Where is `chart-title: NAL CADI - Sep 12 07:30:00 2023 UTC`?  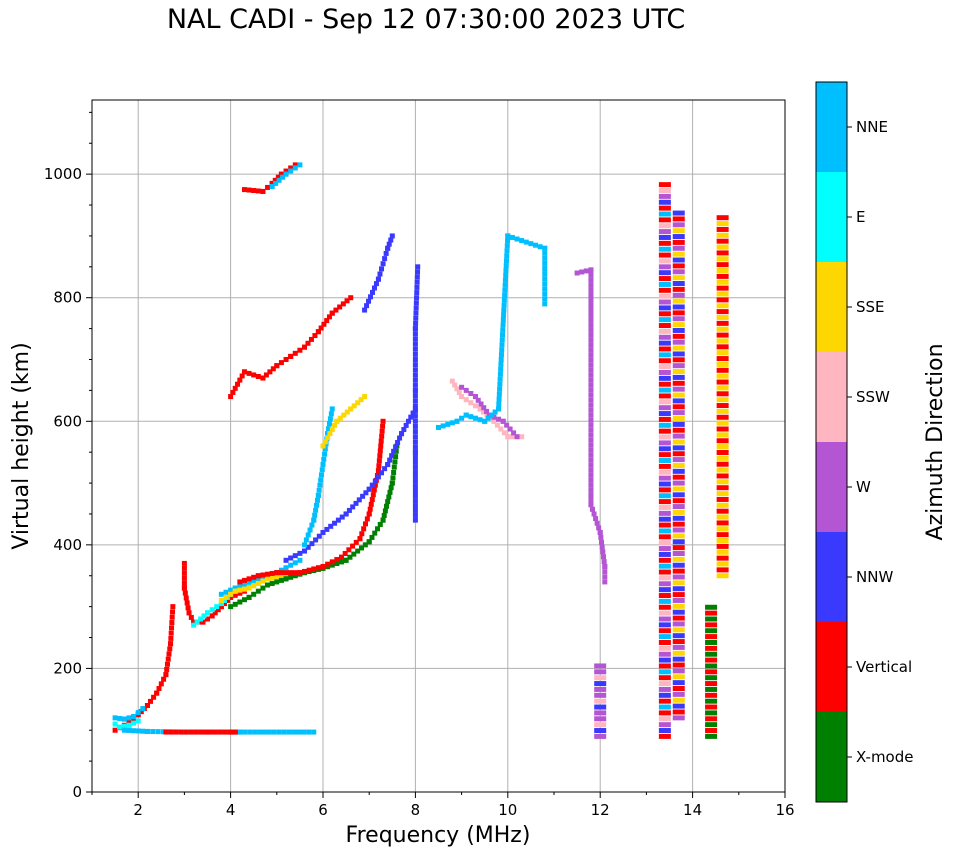 chart-title: NAL CADI - Sep 12 07:30:00 2023 UTC is located at coordinates (426, 19).